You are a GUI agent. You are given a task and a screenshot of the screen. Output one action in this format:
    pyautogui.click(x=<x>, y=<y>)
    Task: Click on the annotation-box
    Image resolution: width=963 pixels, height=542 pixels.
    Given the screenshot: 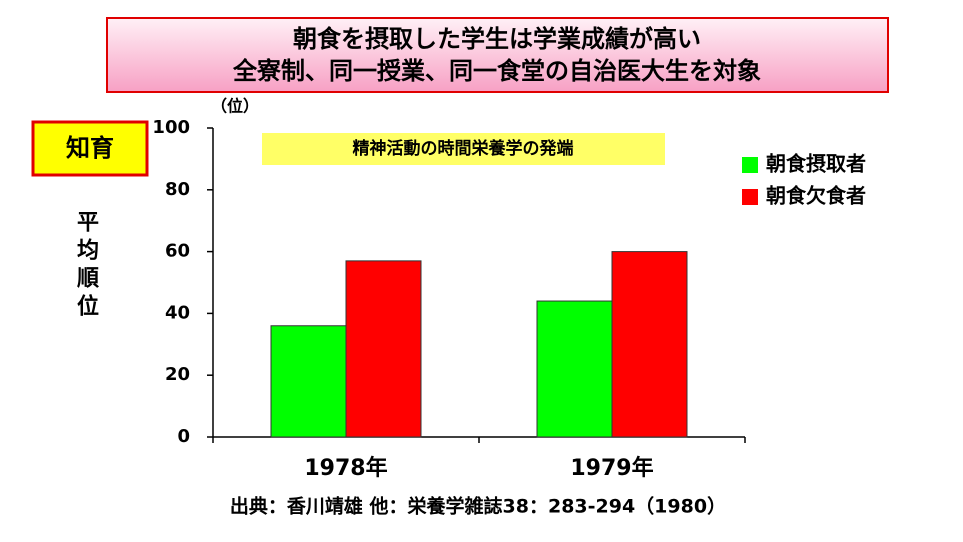 What is the action you would take?
    pyautogui.click(x=463, y=149)
    